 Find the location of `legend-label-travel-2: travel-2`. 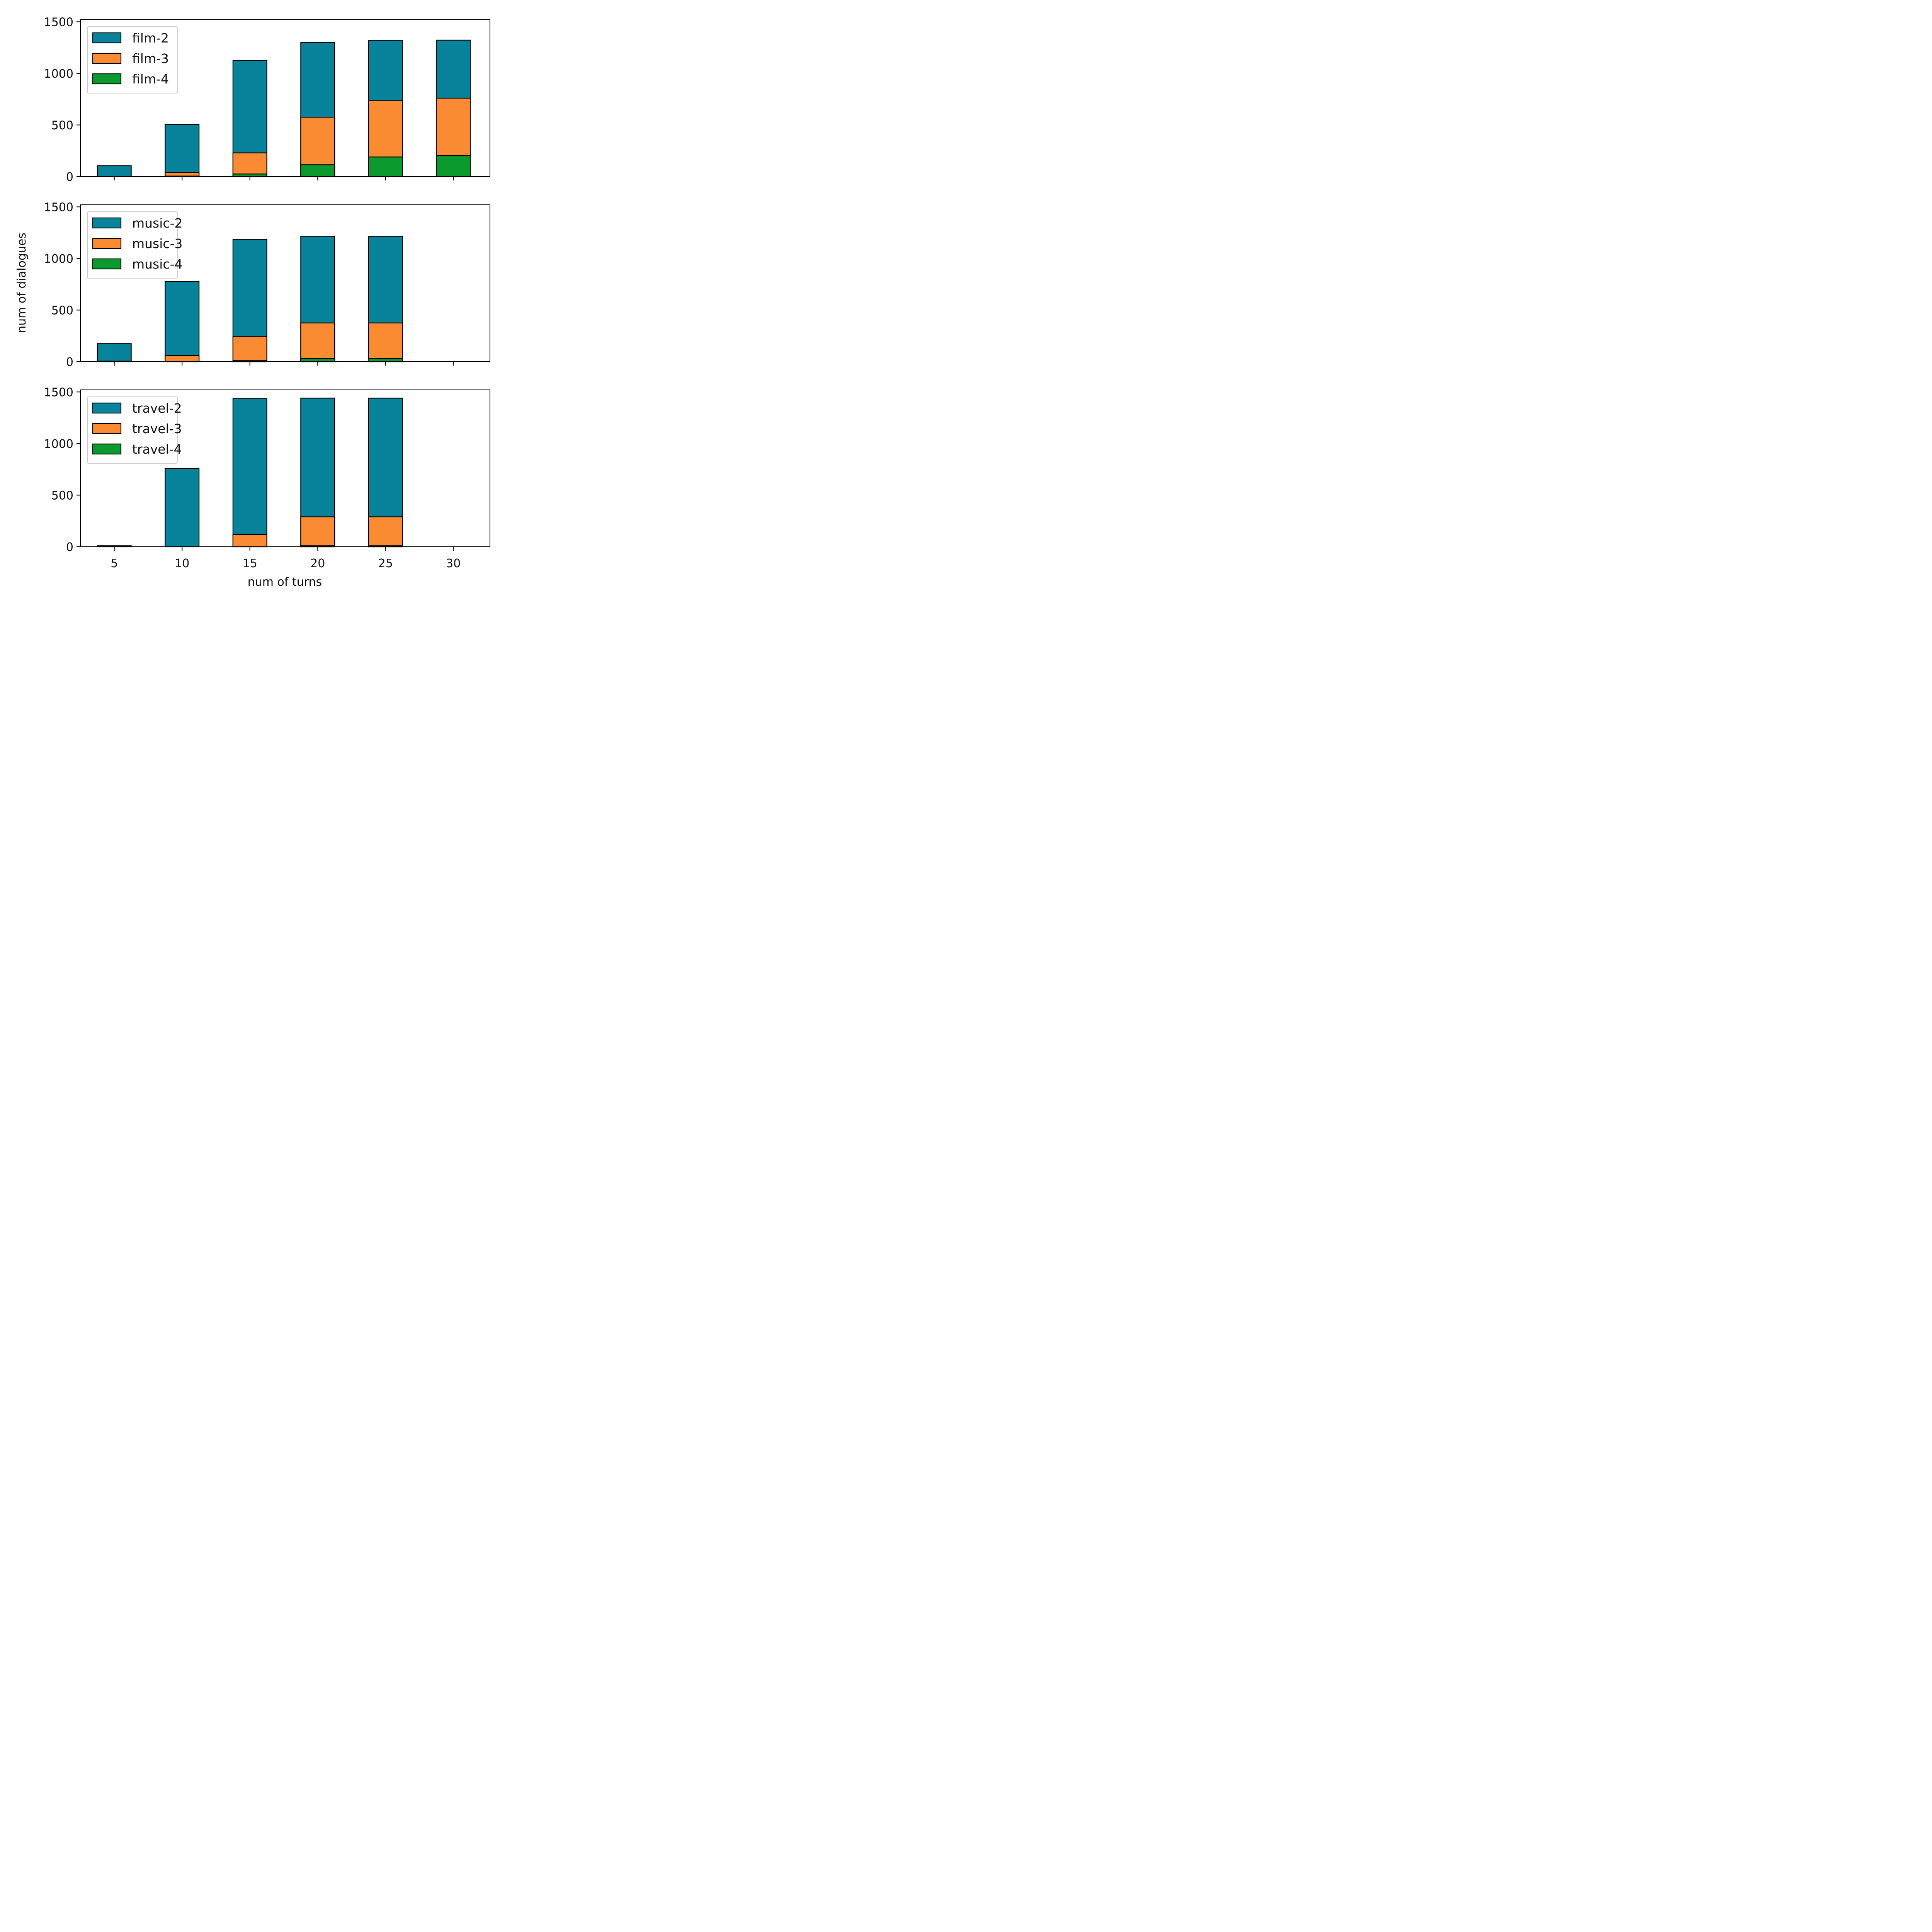

legend-label-travel-2: travel-2 is located at coordinates (157, 408).